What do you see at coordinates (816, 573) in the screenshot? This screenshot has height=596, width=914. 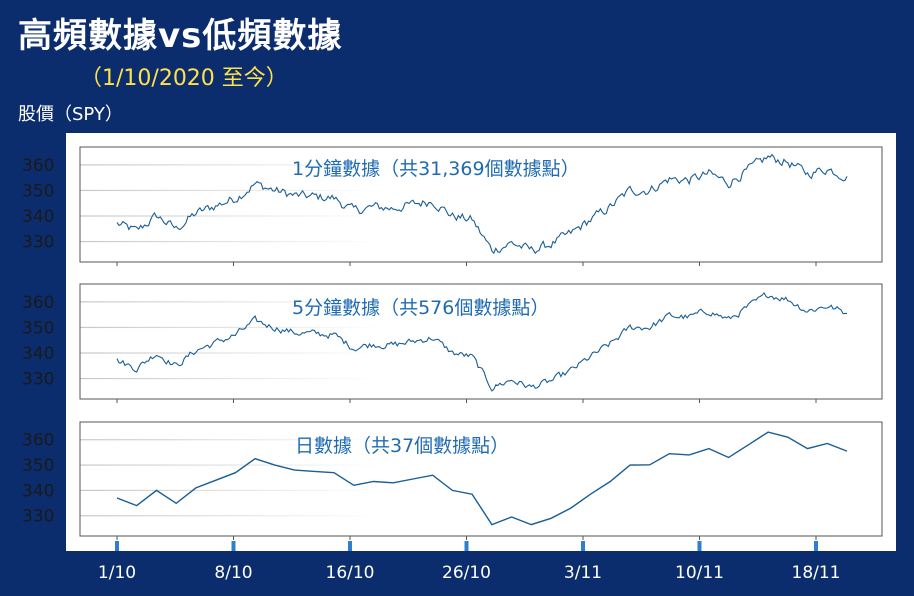 I see `x-tick-label: 18/11` at bounding box center [816, 573].